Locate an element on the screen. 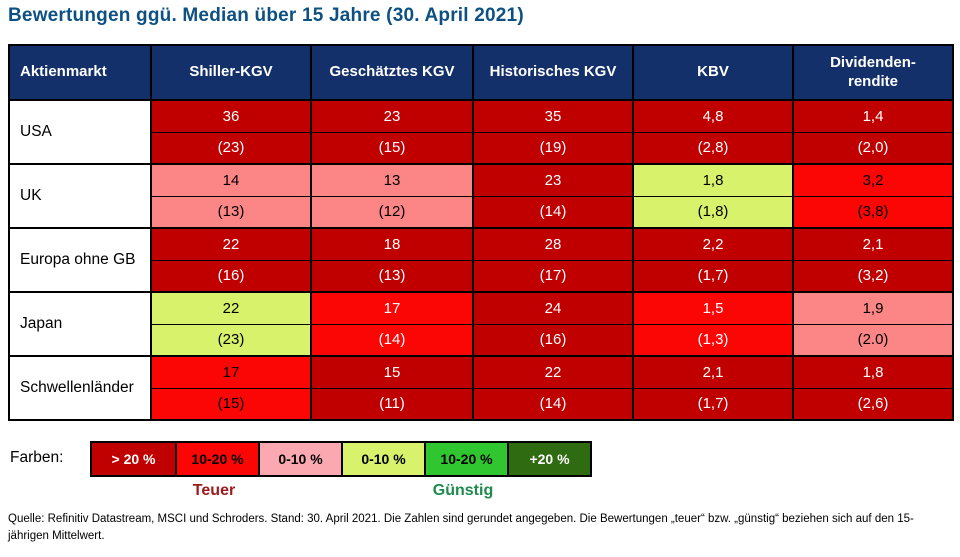 Image resolution: width=960 pixels, height=557 pixels. table-row-median: (16) (13) (17) (1,7) (3,2) is located at coordinates (481, 276).